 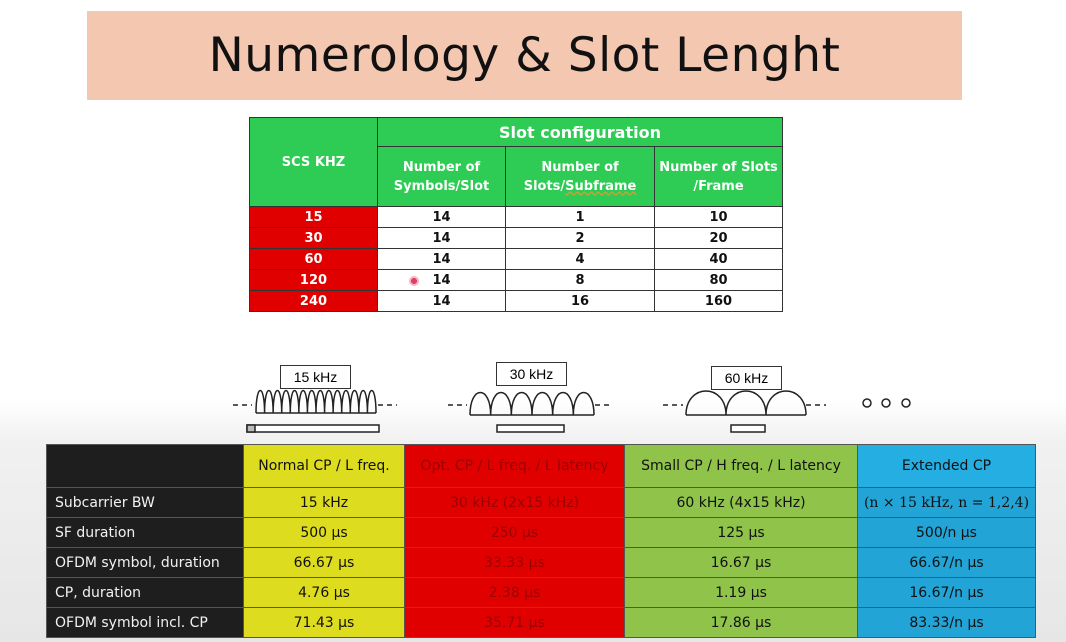 I want to click on row-label: CP, duration, so click(x=145, y=592).